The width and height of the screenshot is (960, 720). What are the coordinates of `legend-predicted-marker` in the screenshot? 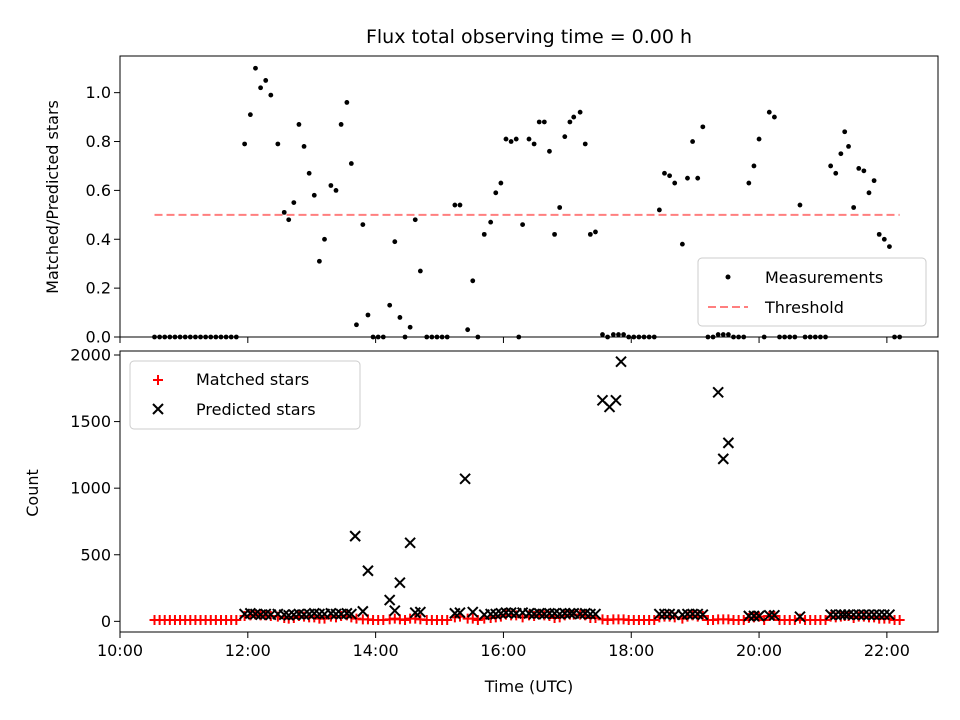 It's located at (158, 409).